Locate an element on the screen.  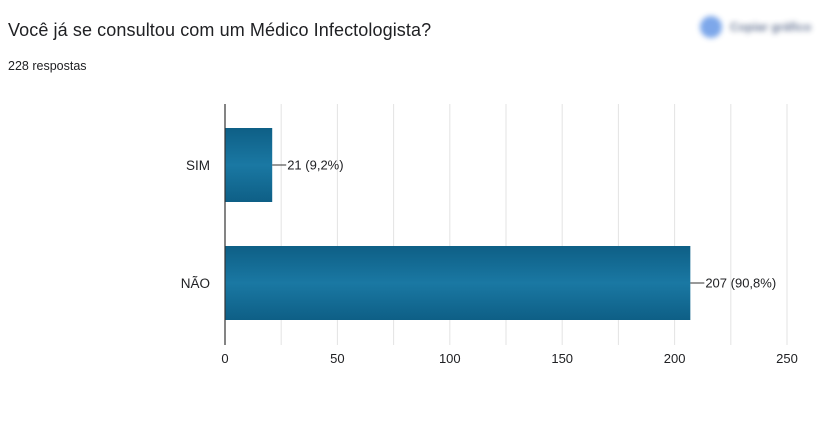
data-label: 207 (90,8%) is located at coordinates (740, 283).